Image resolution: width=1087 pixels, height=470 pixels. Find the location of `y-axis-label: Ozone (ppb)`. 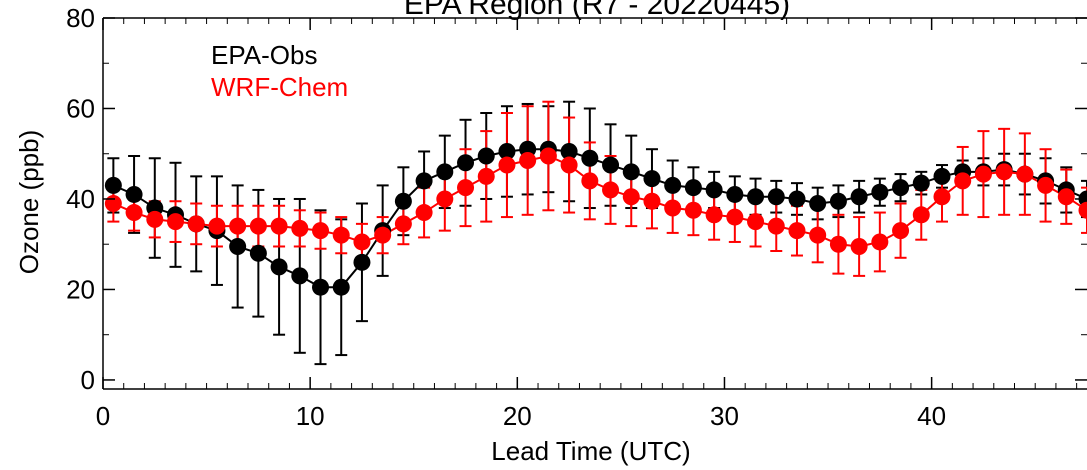

y-axis-label: Ozone (ppb) is located at coordinates (29, 202).